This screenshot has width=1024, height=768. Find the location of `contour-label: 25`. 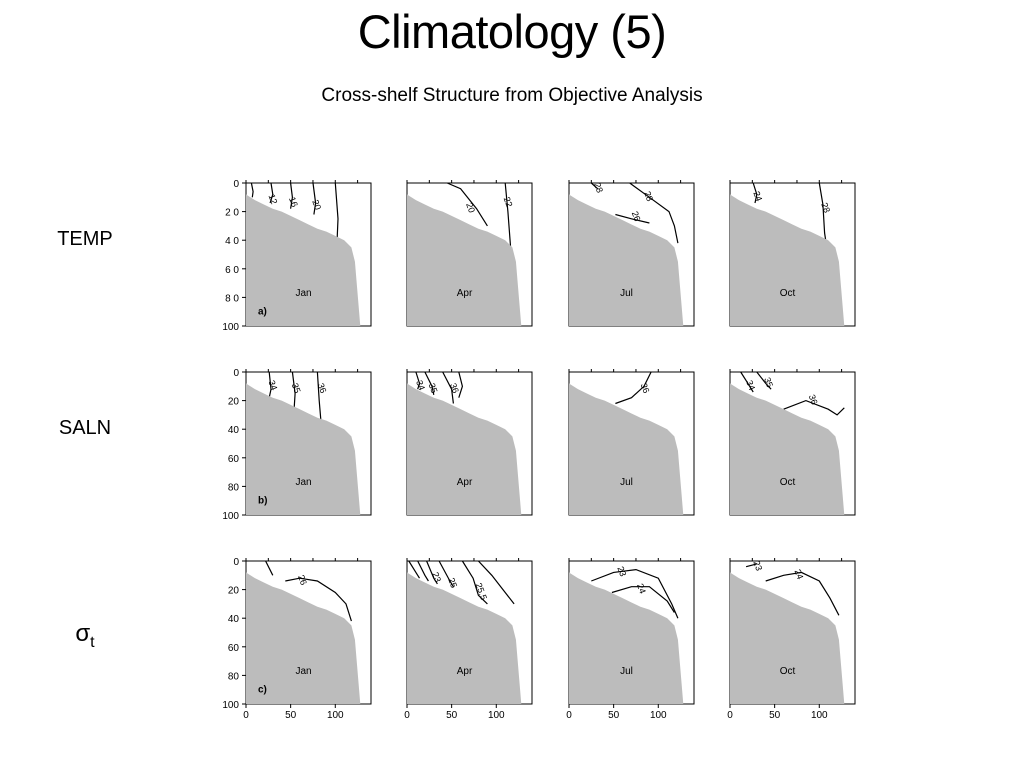

contour-label: 25 is located at coordinates (452, 582).